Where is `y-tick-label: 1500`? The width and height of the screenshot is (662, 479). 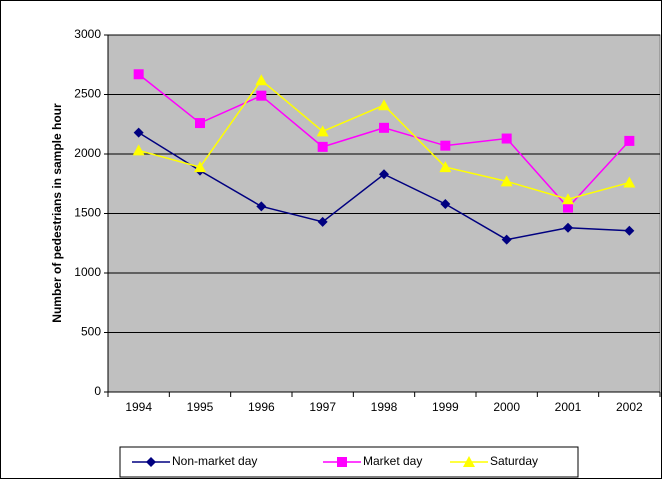
y-tick-label: 1500 is located at coordinates (87, 213).